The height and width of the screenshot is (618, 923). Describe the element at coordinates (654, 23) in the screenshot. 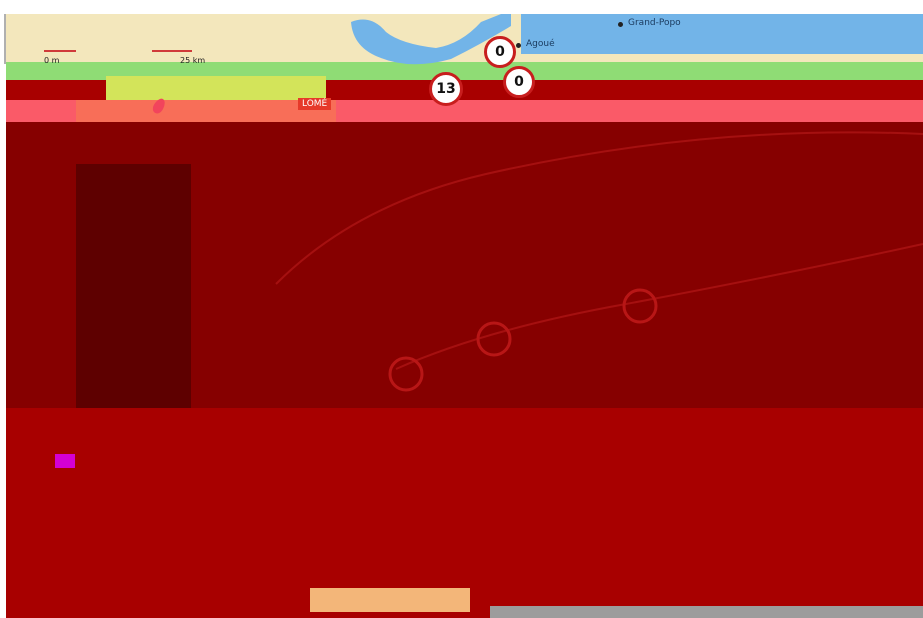

I see `place-grand-popo: Grand-Popo` at that location.